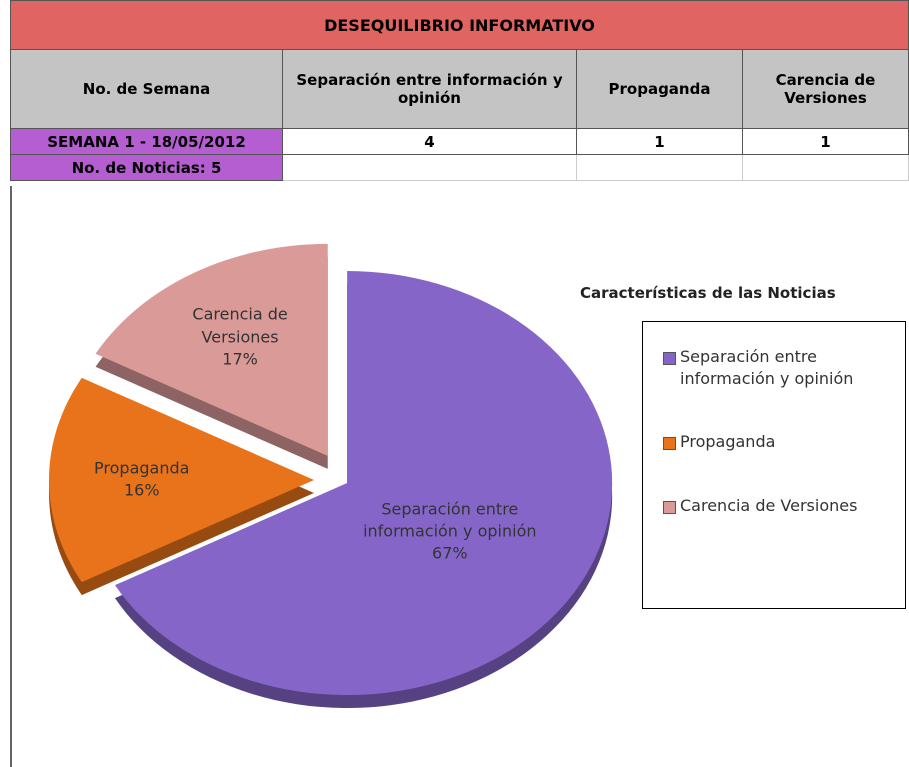  What do you see at coordinates (429, 89) in the screenshot?
I see `header: Separación entre información y opinión` at bounding box center [429, 89].